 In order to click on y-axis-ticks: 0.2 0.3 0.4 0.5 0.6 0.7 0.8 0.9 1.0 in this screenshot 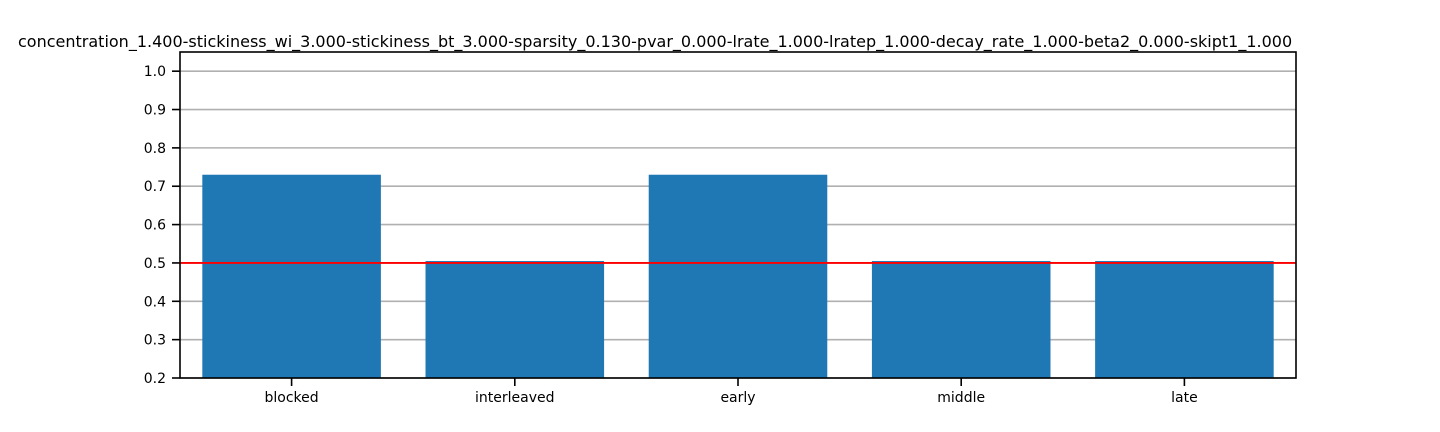, I will do `click(162, 225)`.